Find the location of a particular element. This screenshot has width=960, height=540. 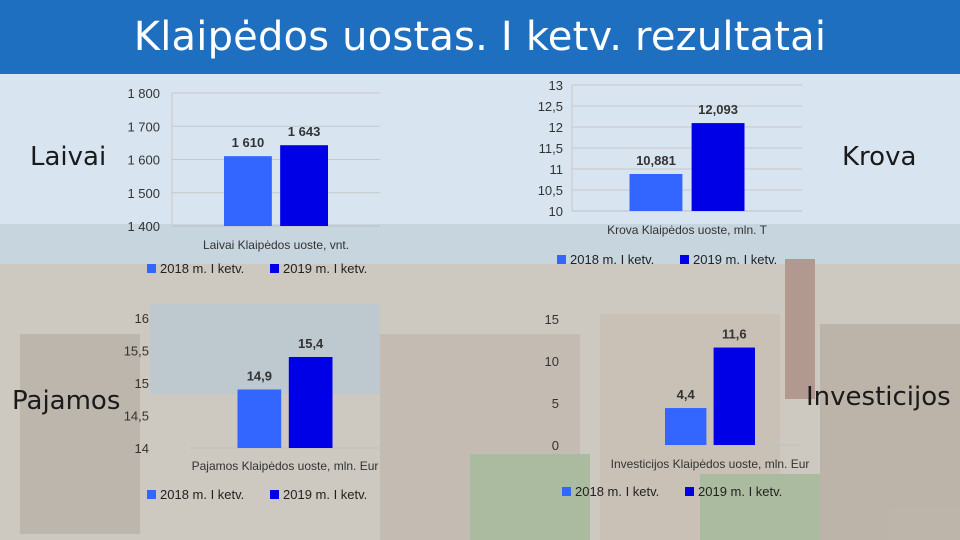

y-tick-label: 10,5 is located at coordinates (550, 190).